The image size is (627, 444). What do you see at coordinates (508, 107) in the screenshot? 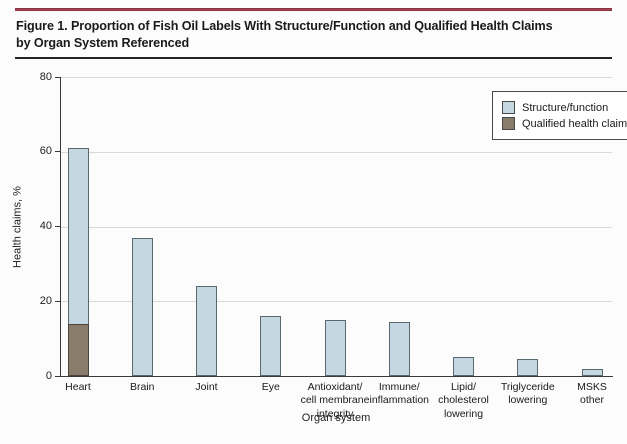
I see `legend-swatch-structure-function` at bounding box center [508, 107].